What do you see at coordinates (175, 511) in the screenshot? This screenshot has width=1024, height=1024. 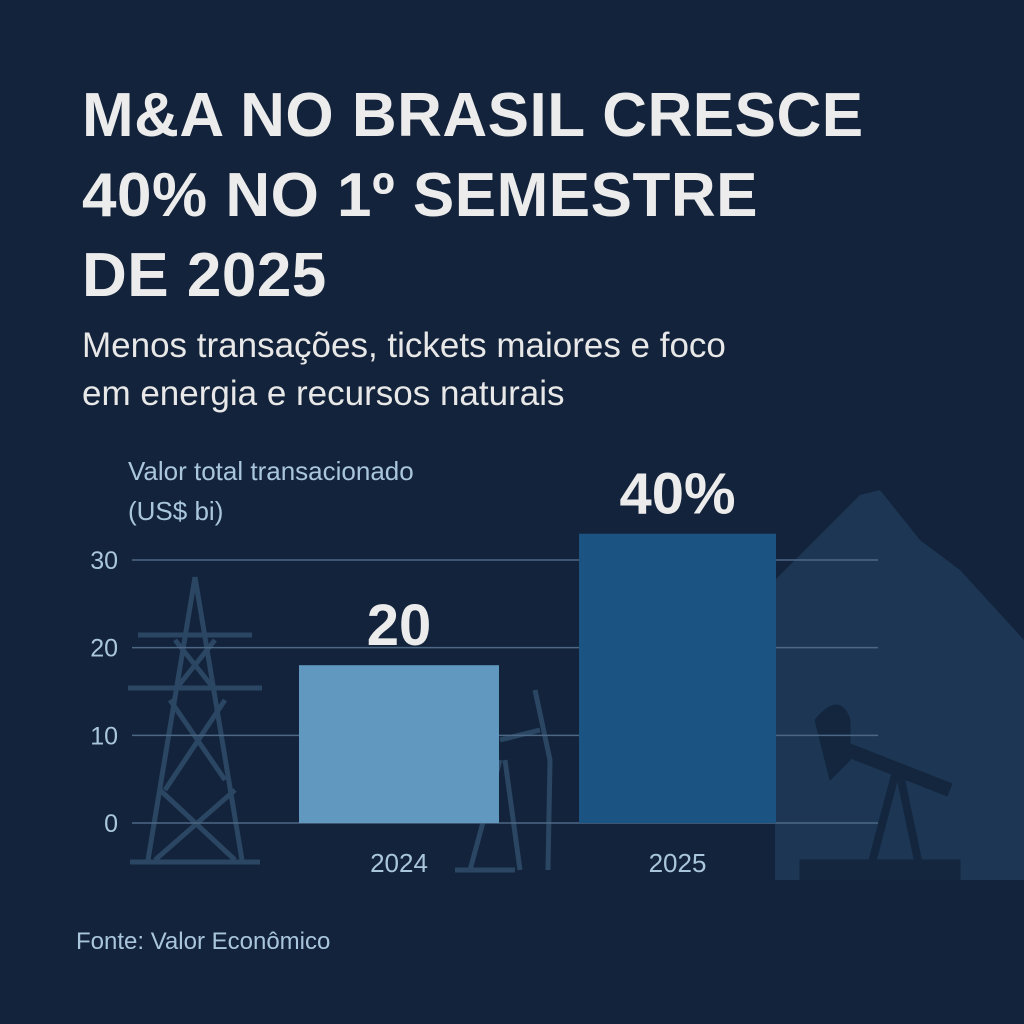 I see `y-axis-label: (US$ bi)` at bounding box center [175, 511].